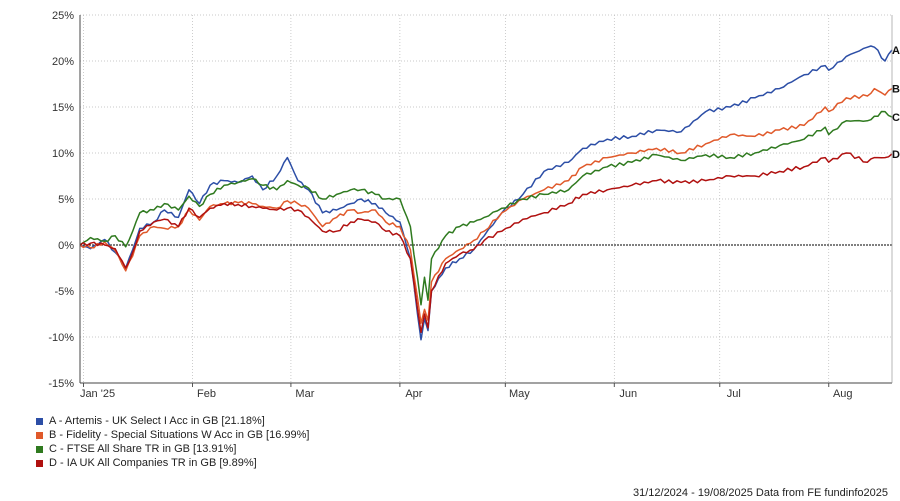 The image size is (900, 501). I want to click on legend-item: D - IA UK All Companies TR in GB [9.89%], so click(172, 463).